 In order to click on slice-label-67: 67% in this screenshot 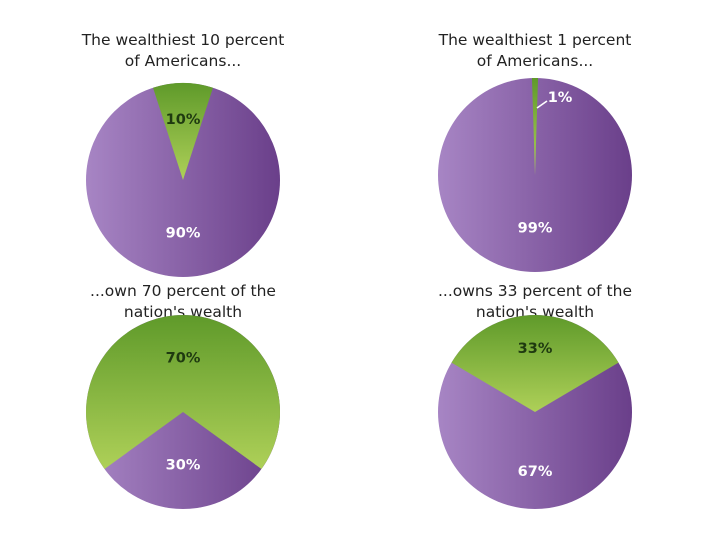, I will do `click(535, 472)`.